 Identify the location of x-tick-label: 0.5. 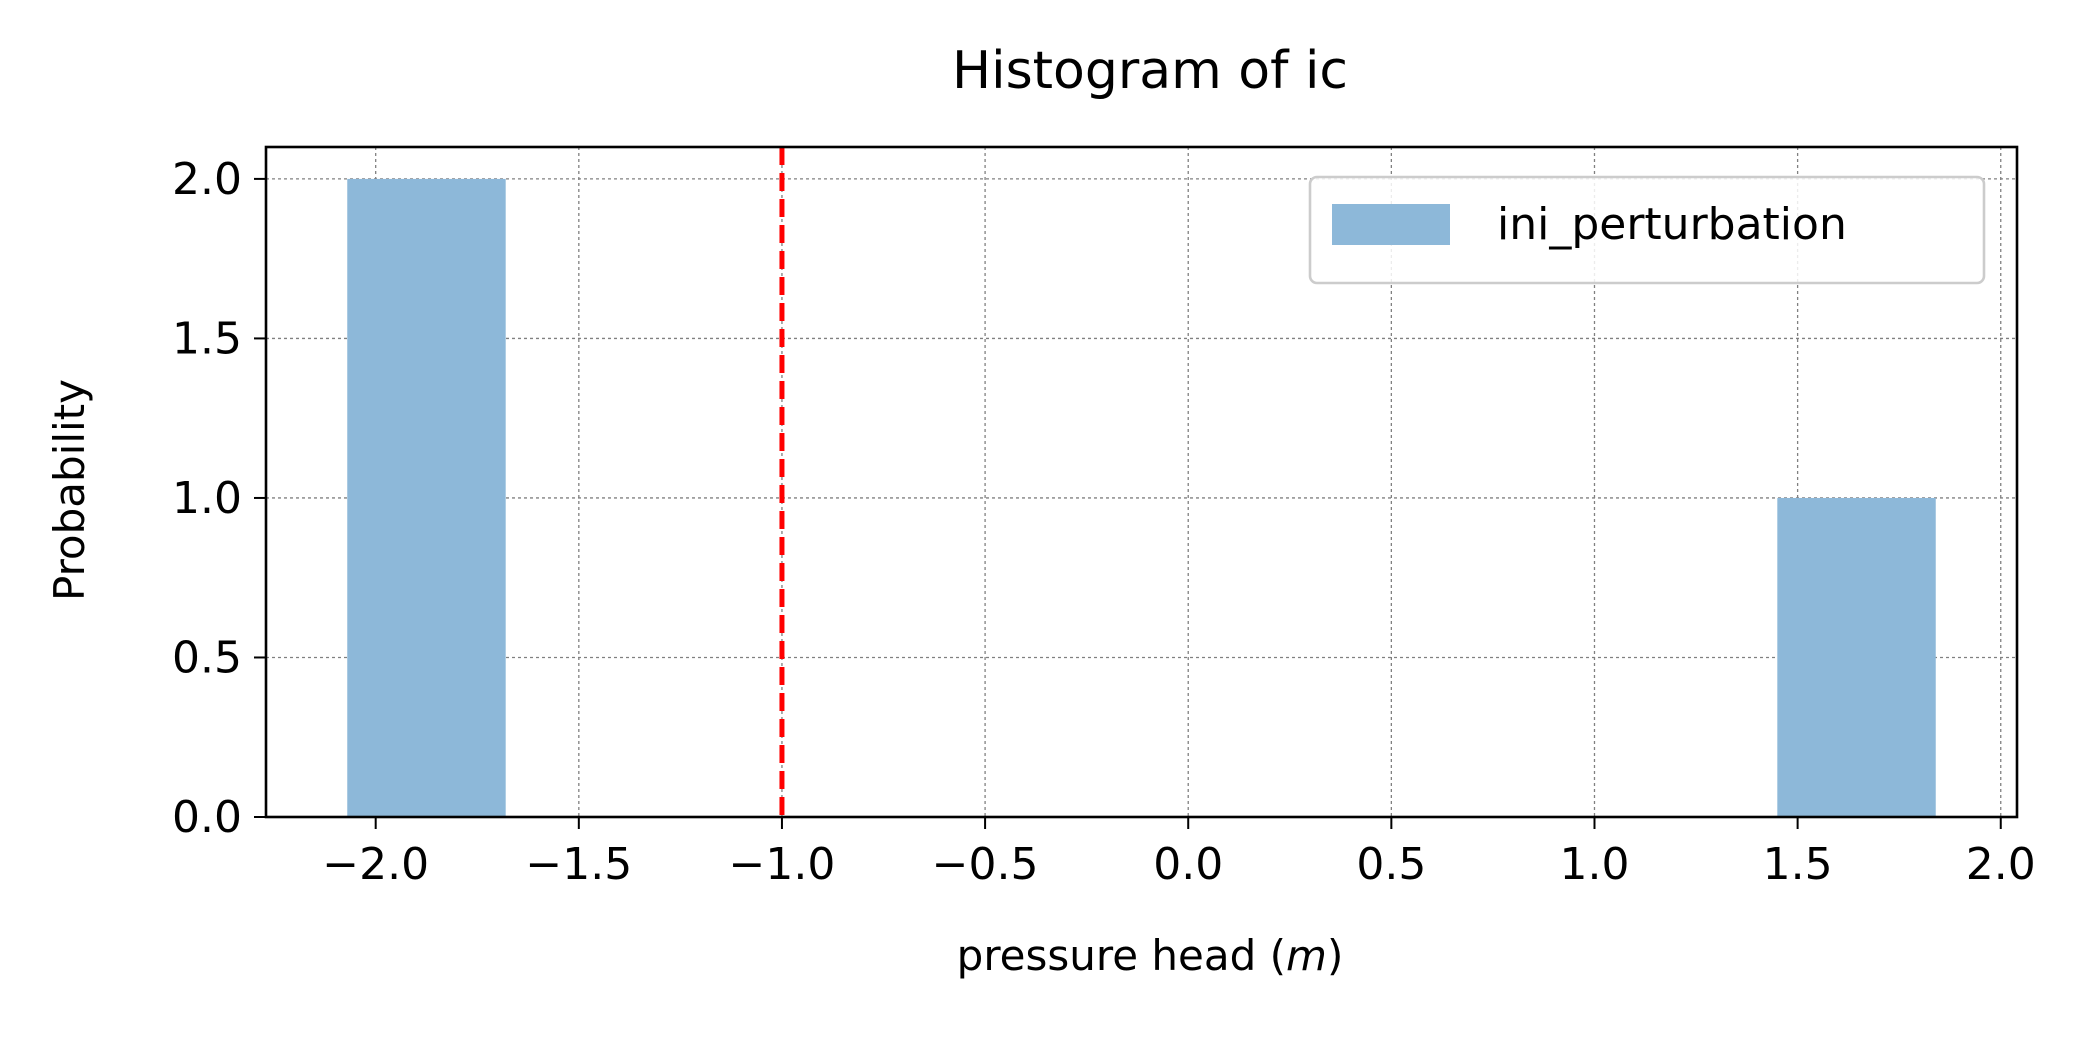
(1391, 864).